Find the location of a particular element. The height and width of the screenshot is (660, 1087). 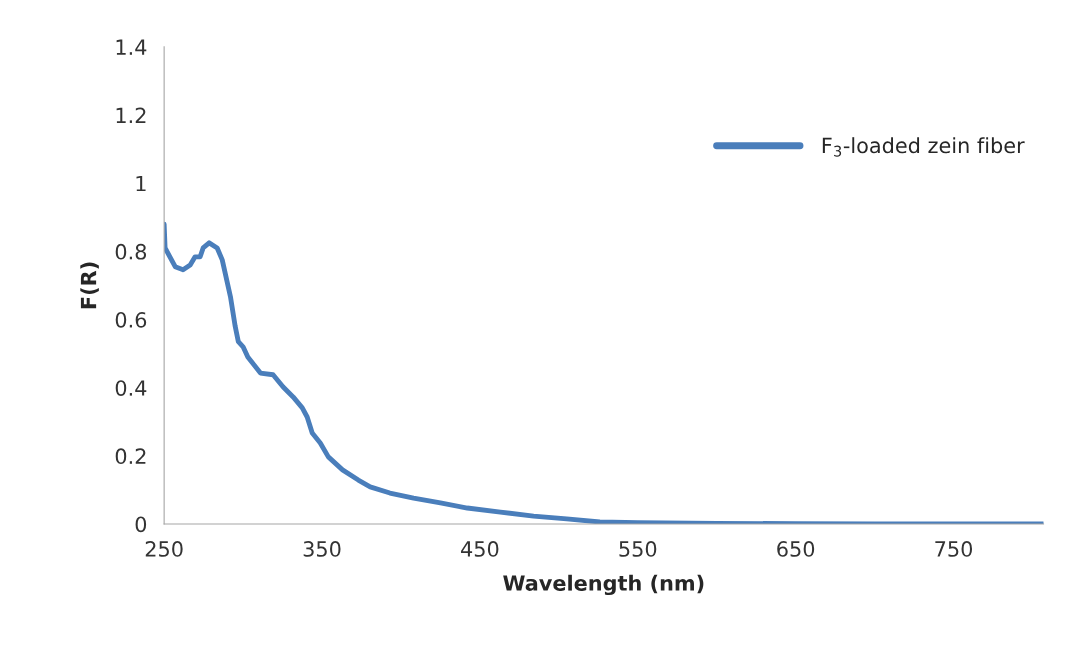

y-axis-title: F(R) is located at coordinates (89, 285).